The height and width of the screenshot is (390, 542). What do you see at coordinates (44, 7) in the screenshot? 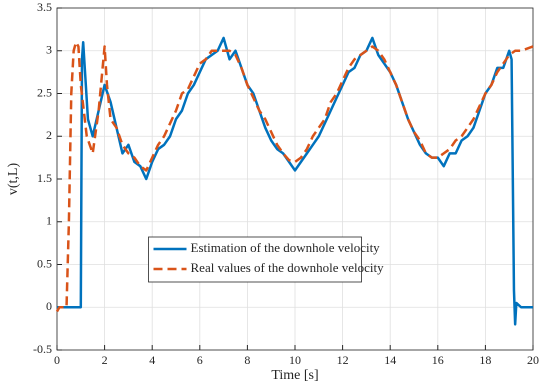
I see `y-tick-label: 3.5` at bounding box center [44, 7].